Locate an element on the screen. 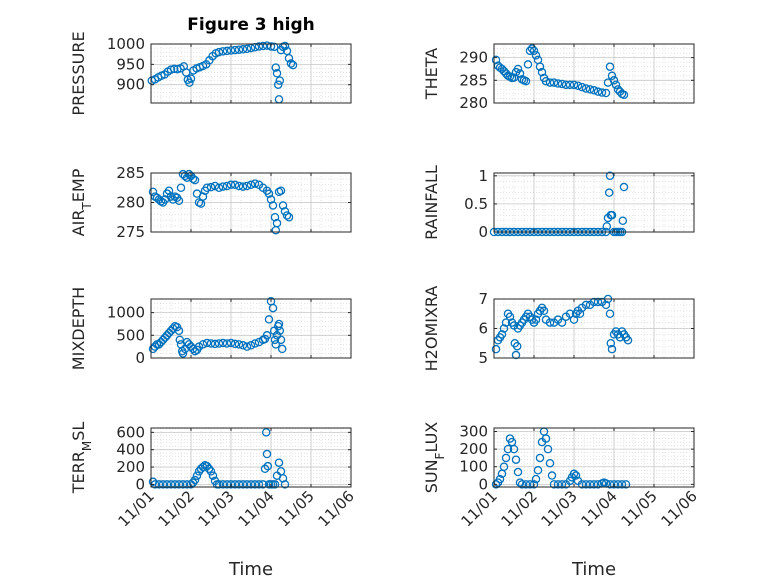 The image size is (778, 583). axes-box is located at coordinates (251, 328).